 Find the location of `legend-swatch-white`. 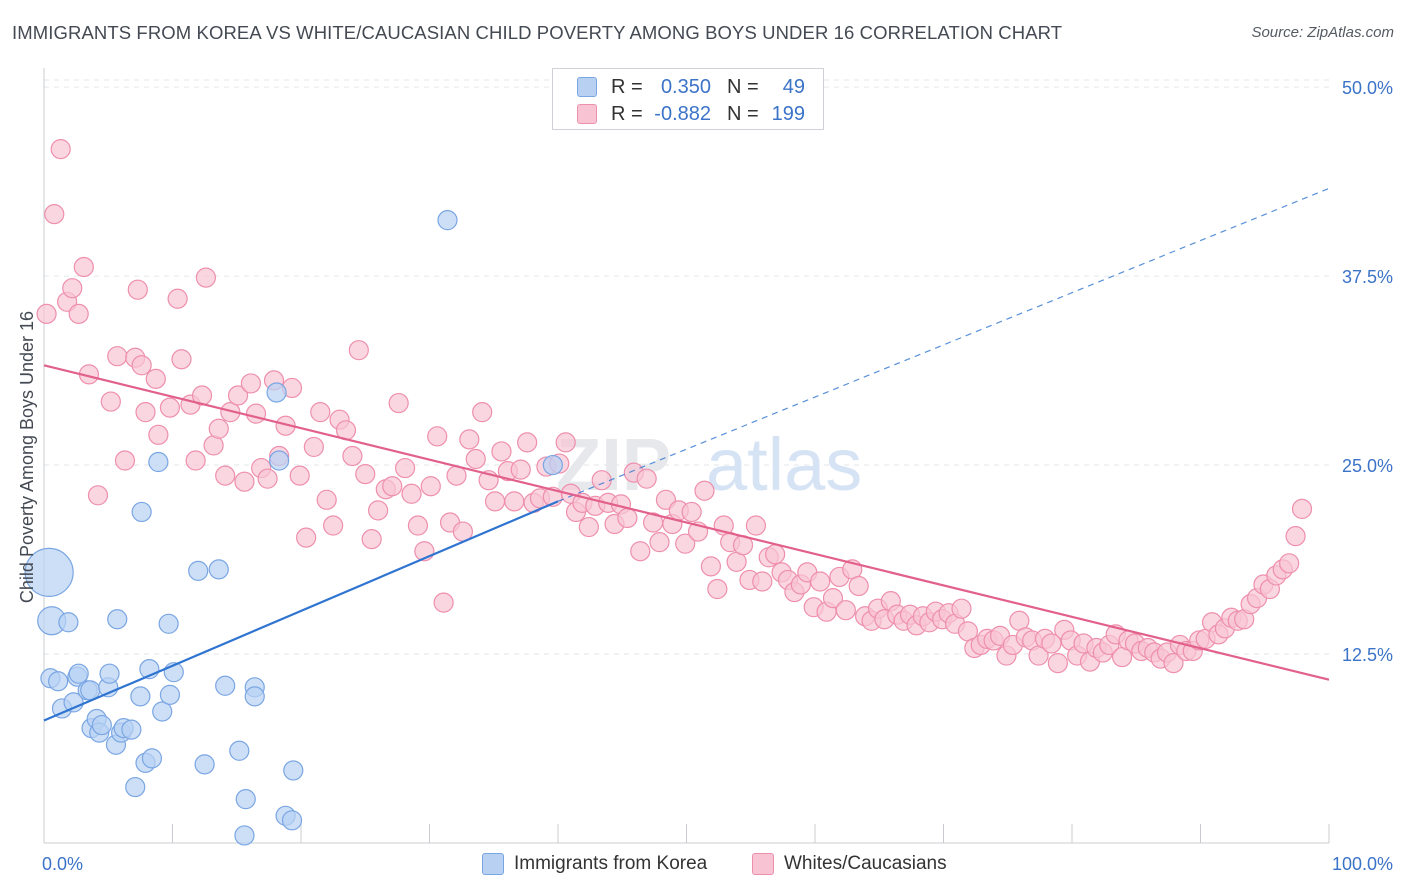

legend-swatch-white is located at coordinates (587, 114).